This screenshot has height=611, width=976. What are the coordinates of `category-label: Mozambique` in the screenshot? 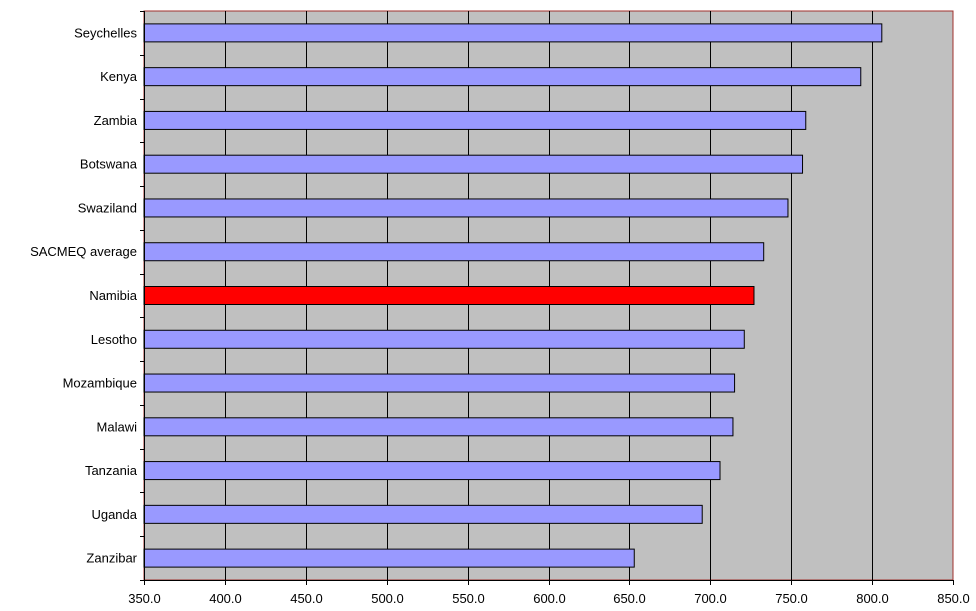 It's located at (100, 383).